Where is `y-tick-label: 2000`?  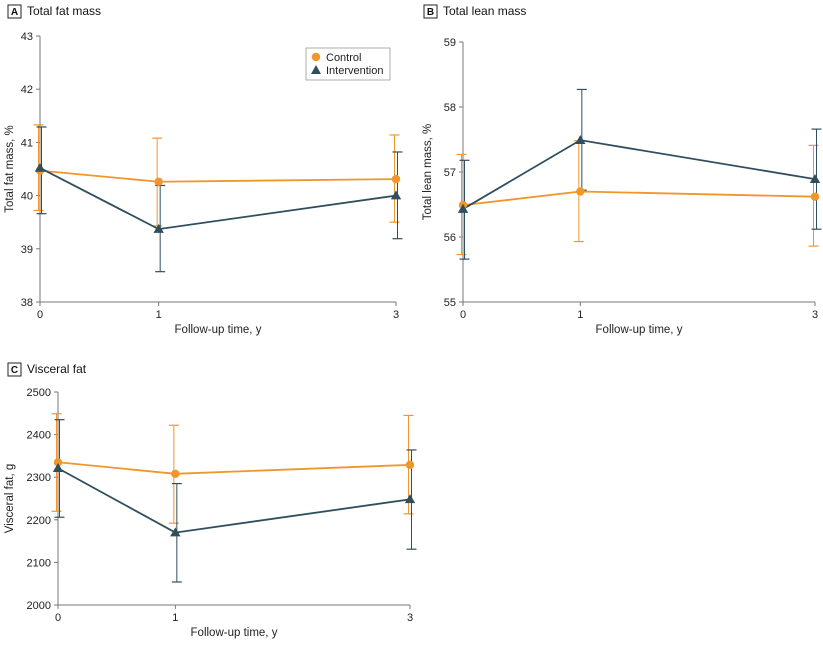
y-tick-label: 2000 is located at coordinates (39, 606).